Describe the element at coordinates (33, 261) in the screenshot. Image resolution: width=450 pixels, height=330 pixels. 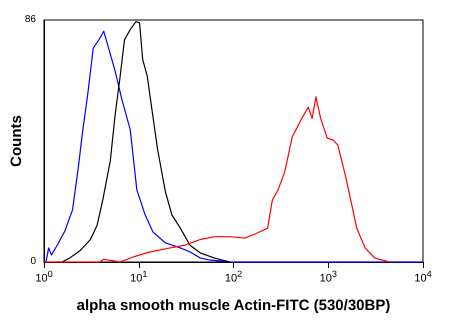
I see `y-tick-label: 0` at that location.